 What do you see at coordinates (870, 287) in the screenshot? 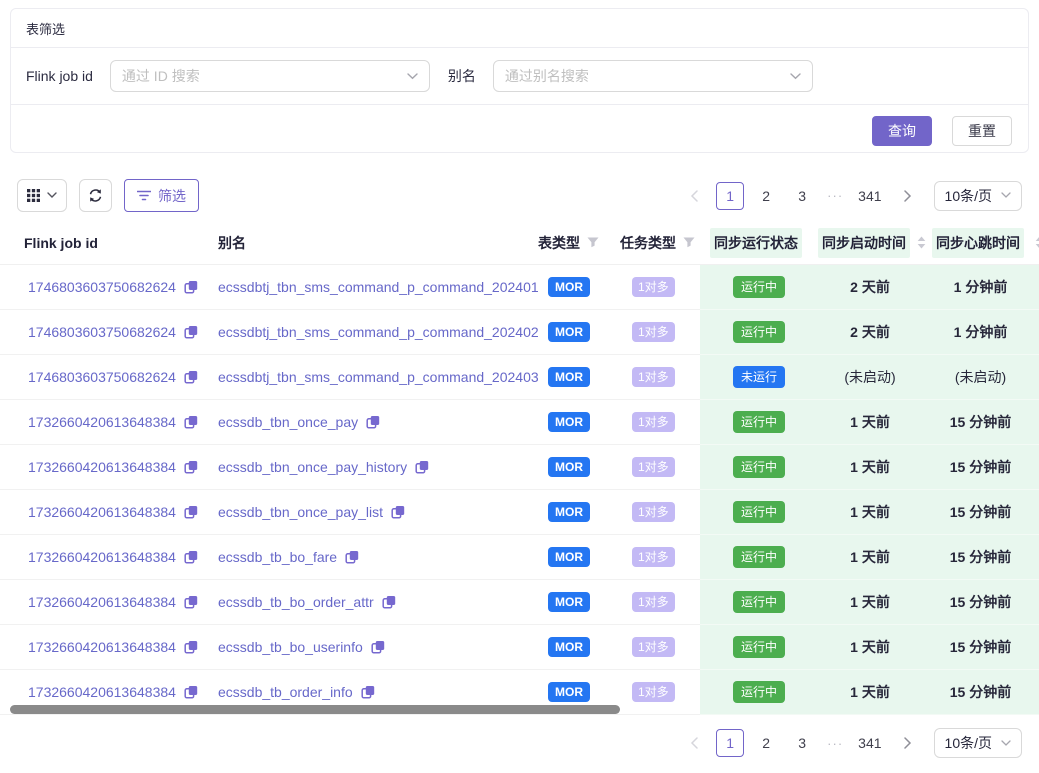
I see `sync-start-time: 2 天前` at bounding box center [870, 287].